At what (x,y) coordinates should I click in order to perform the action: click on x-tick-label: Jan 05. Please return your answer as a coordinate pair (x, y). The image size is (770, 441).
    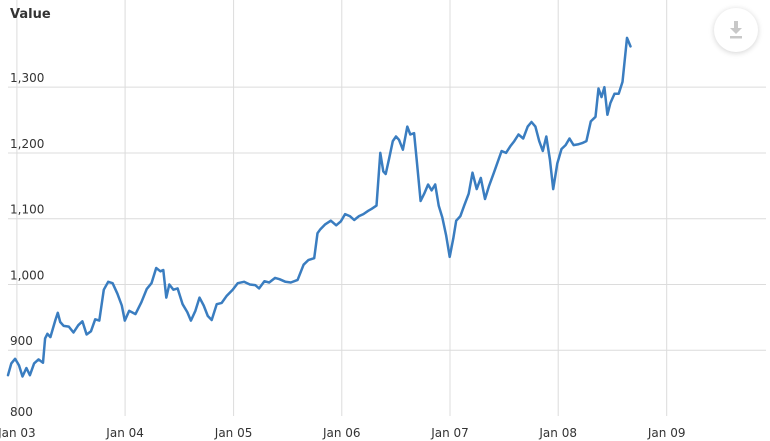
    Looking at the image, I should click on (233, 433).